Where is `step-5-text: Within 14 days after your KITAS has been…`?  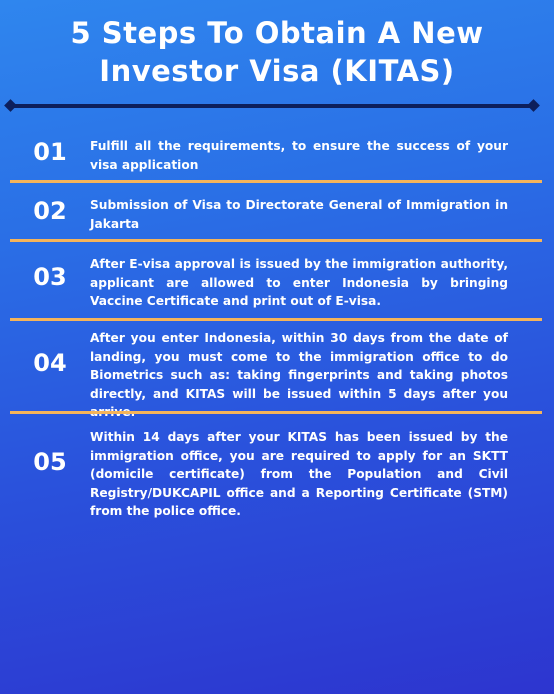 step-5-text: Within 14 days after your KITAS has been… is located at coordinates (299, 474).